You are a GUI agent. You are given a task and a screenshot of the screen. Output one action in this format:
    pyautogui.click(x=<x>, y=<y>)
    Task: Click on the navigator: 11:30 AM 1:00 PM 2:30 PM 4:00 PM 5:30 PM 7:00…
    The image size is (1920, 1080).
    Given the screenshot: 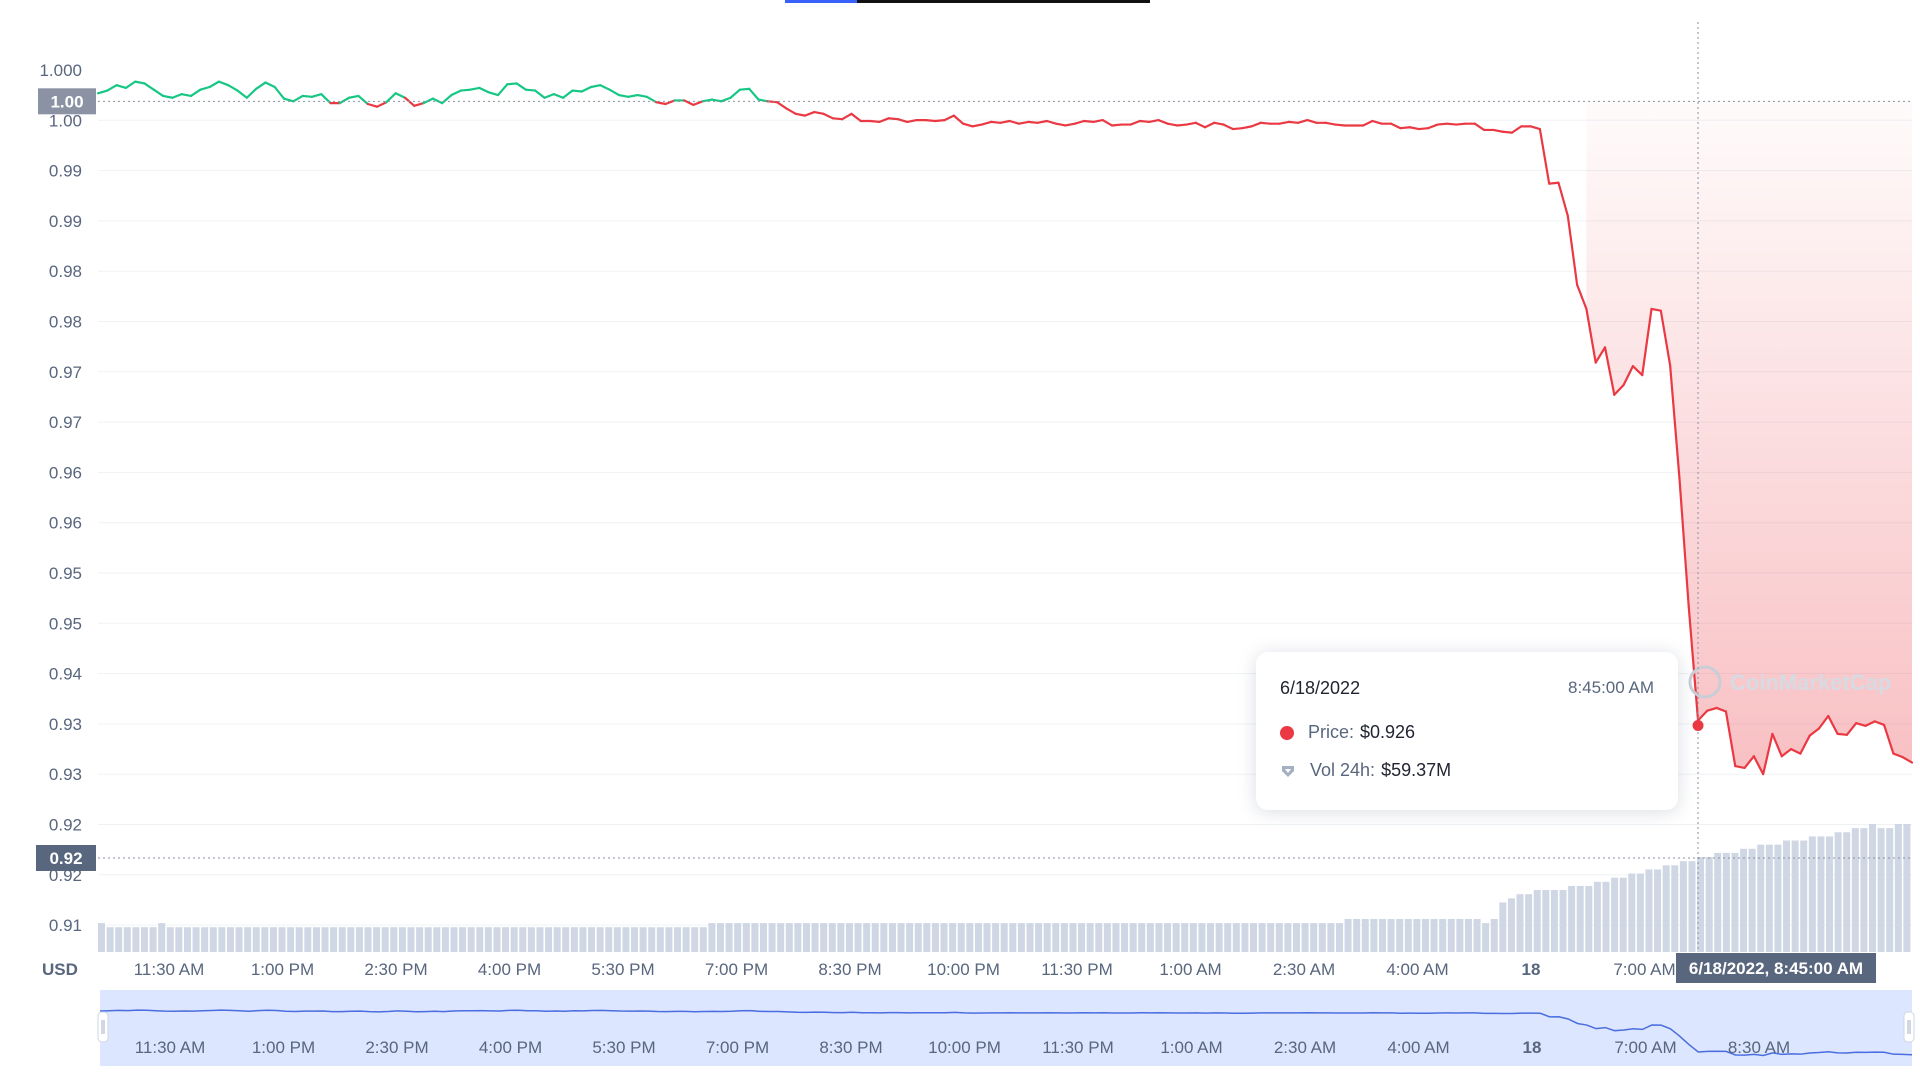 What is the action you would take?
    pyautogui.click(x=1006, y=1028)
    